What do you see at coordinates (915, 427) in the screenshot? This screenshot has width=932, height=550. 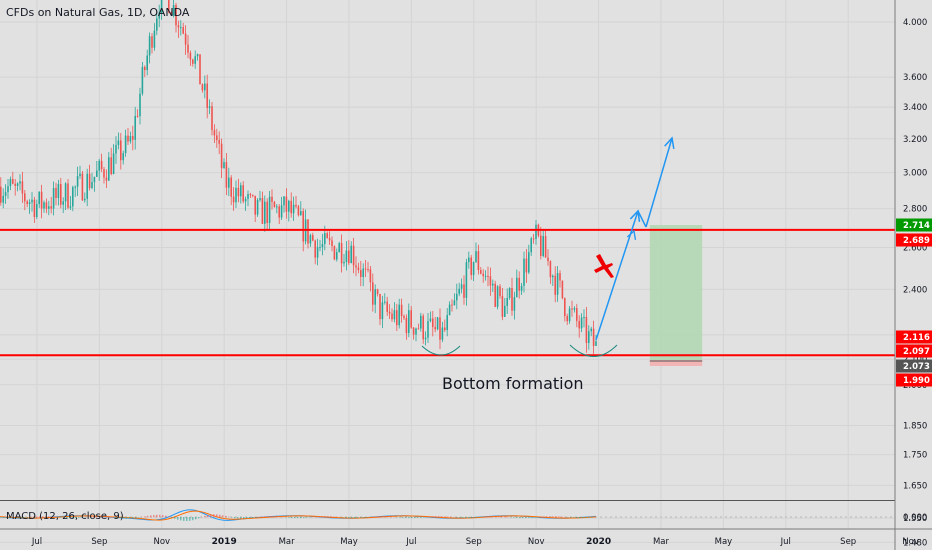 I see `y-tick-label: 1.850` at bounding box center [915, 427].